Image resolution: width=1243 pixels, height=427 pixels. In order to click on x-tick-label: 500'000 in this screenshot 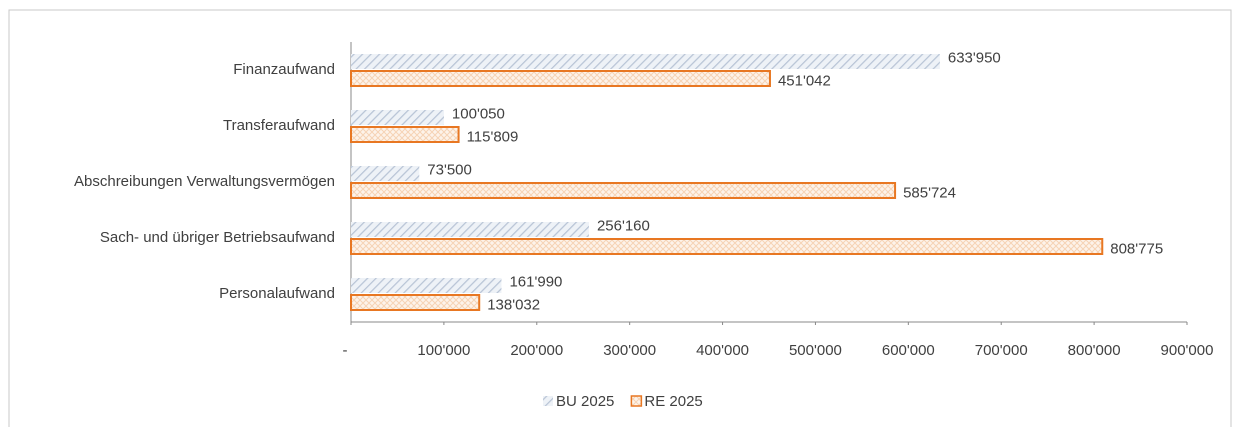, I will do `click(815, 350)`.